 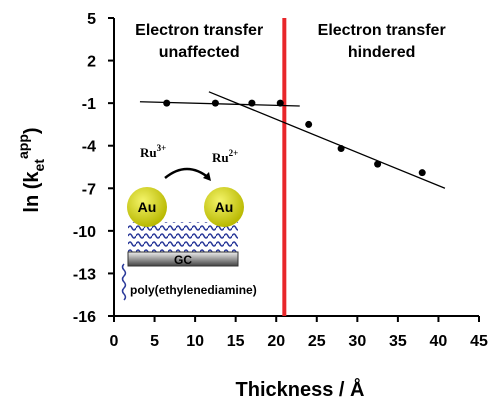 I want to click on y-tick-label: -1, so click(x=89, y=104).